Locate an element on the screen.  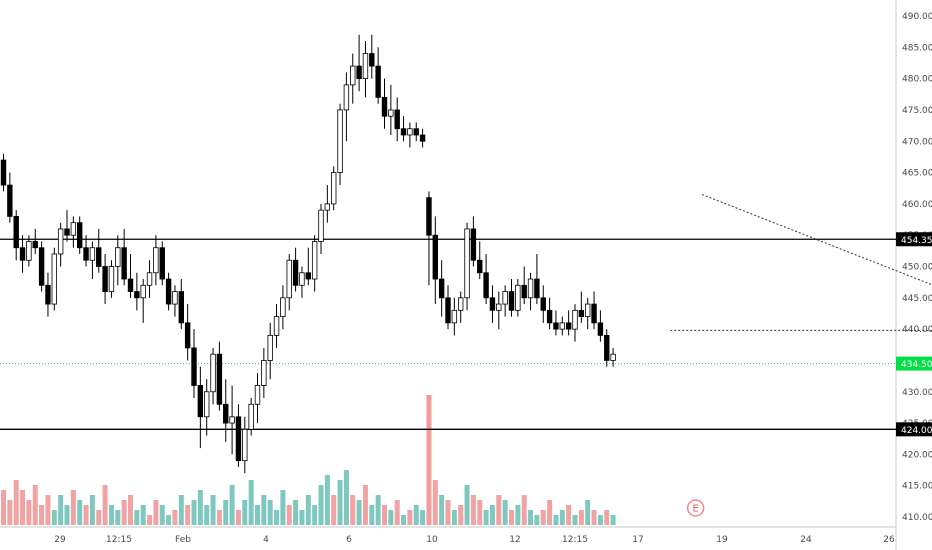
y-tick-label: 475.00 is located at coordinates (917, 111).